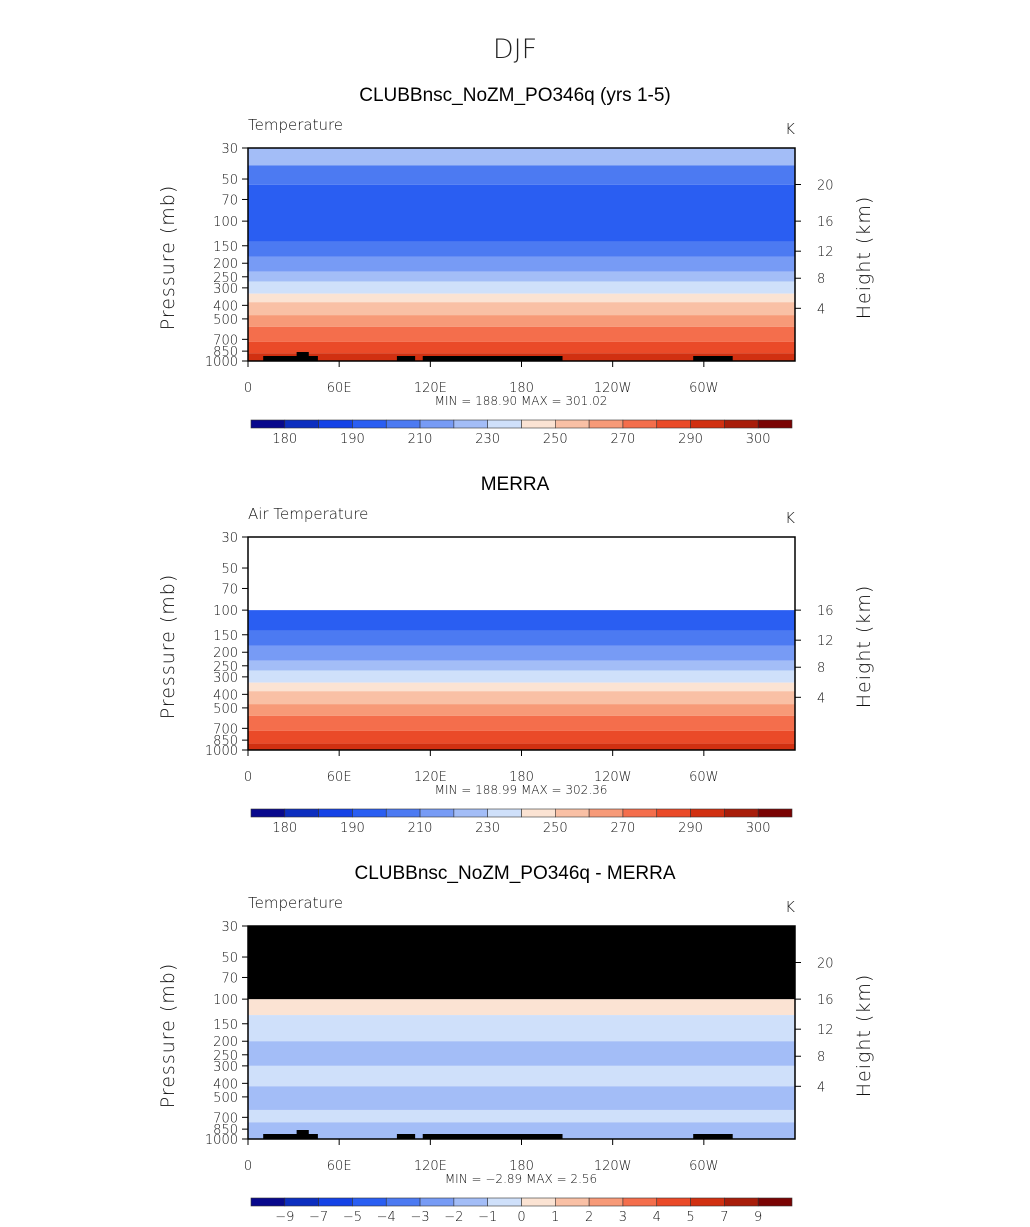 The height and width of the screenshot is (1227, 1030). Describe the element at coordinates (225, 306) in the screenshot. I see `y-tick-label: 400` at that location.